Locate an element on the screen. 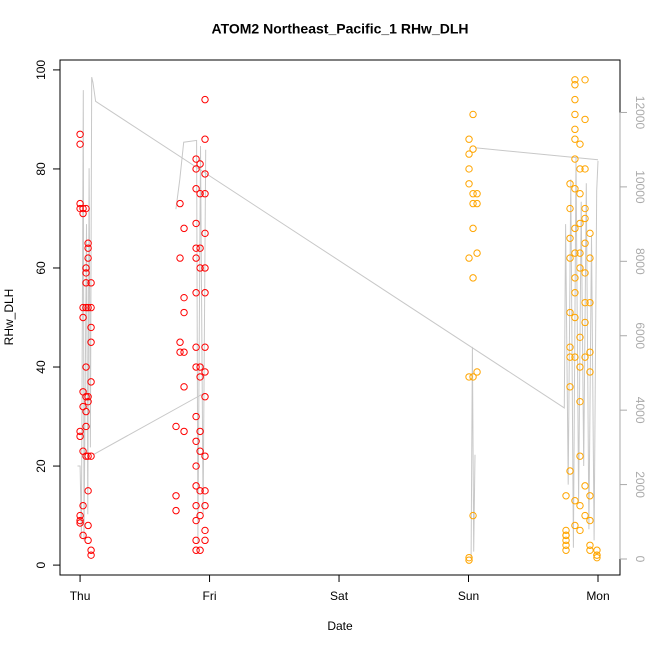 This screenshot has height=650, width=650. y-axis-label: RHw_DLH is located at coordinates (9, 317).